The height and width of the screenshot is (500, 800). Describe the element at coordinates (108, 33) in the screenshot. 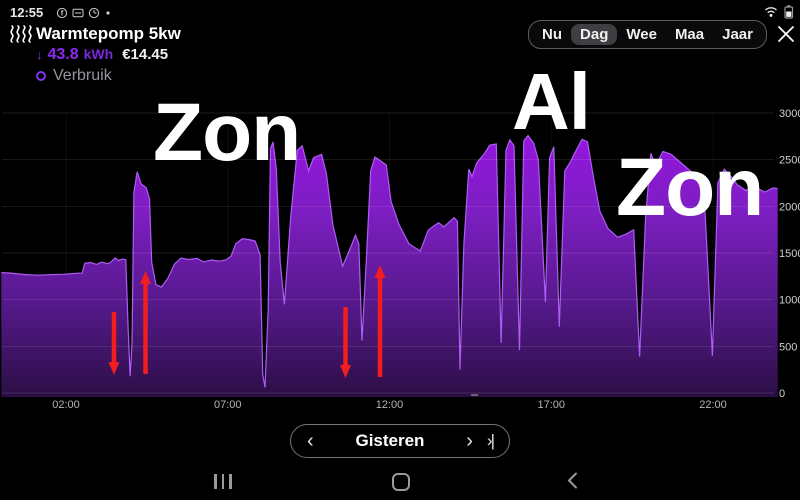

I see `device-title: Warmtepomp 5kw` at that location.